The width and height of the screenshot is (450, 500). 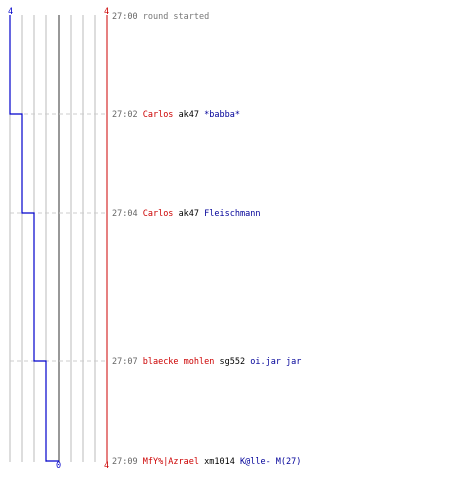 I want to click on event-killer: MfY%|Azrael, so click(x=171, y=462).